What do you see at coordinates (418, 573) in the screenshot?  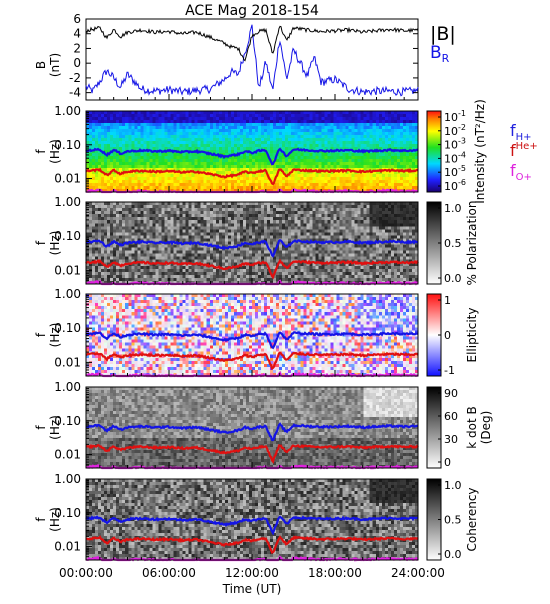 I see `x-tick-label: 24:00:00` at bounding box center [418, 573].